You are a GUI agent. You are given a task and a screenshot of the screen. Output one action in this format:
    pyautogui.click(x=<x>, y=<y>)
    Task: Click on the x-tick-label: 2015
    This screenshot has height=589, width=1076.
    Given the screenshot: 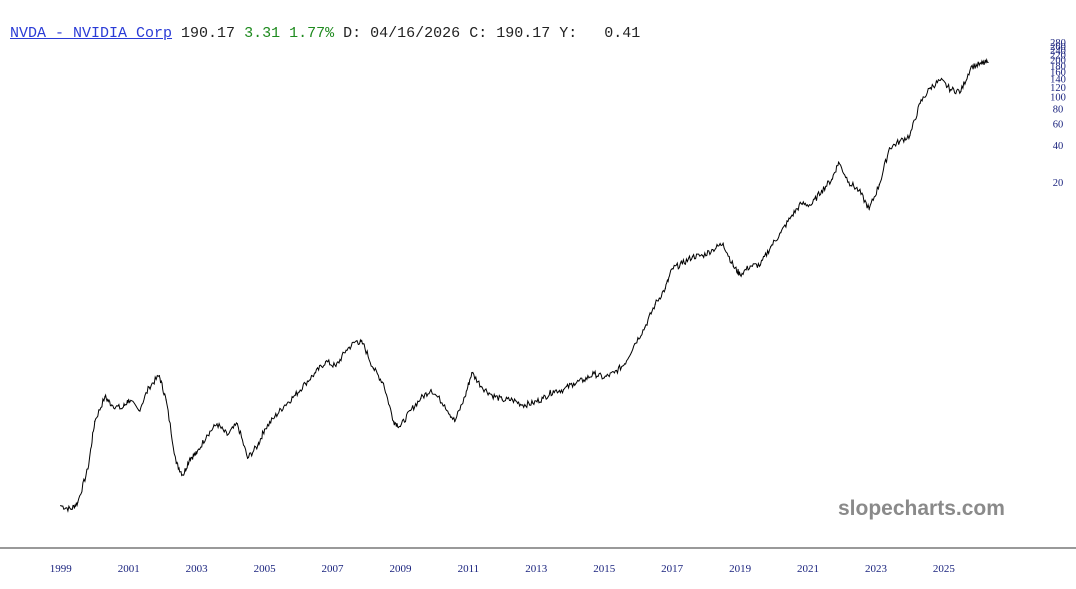 What is the action you would take?
    pyautogui.click(x=604, y=569)
    